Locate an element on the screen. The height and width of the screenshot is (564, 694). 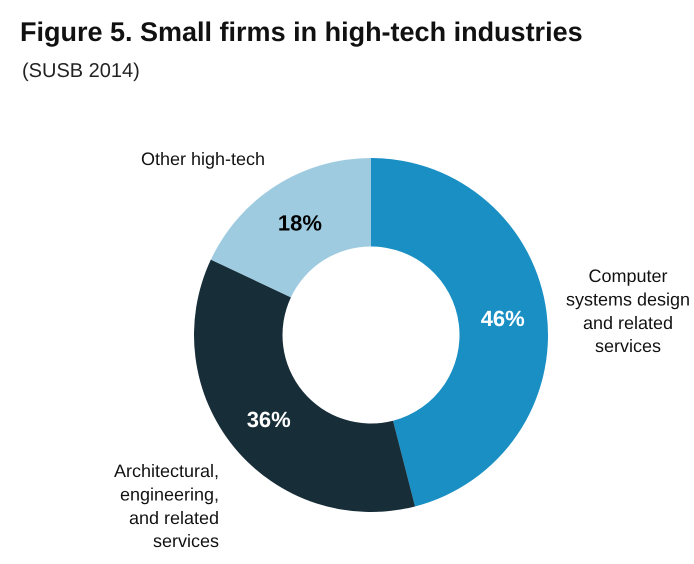
chart-subtitle: (SUSB 2014) is located at coordinates (81, 71).